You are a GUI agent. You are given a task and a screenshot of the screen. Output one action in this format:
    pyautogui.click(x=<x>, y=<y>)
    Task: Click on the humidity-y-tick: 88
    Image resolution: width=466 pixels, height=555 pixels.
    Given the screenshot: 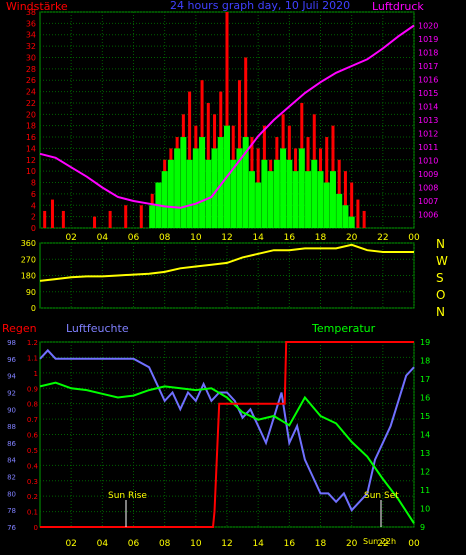 What is the action you would take?
    pyautogui.click(x=11, y=427)
    